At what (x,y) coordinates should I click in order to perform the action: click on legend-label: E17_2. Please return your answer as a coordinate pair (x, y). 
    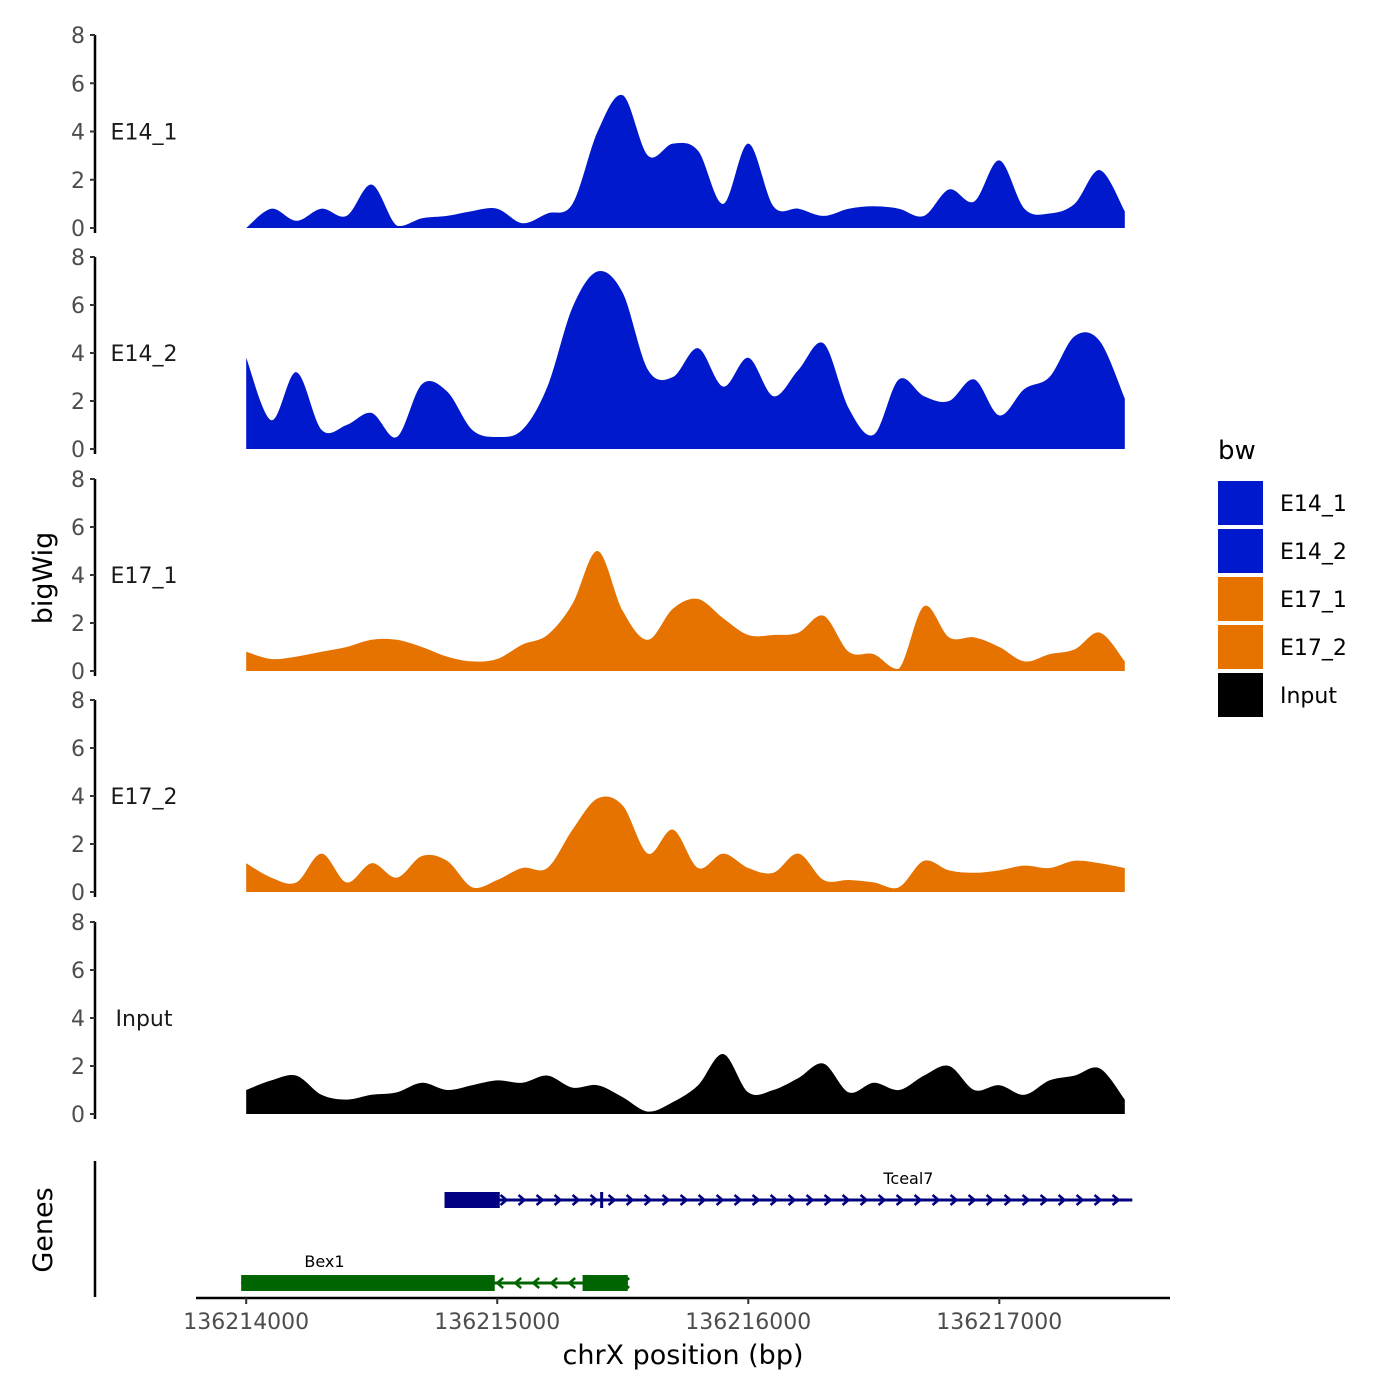
    Looking at the image, I should click on (1313, 648).